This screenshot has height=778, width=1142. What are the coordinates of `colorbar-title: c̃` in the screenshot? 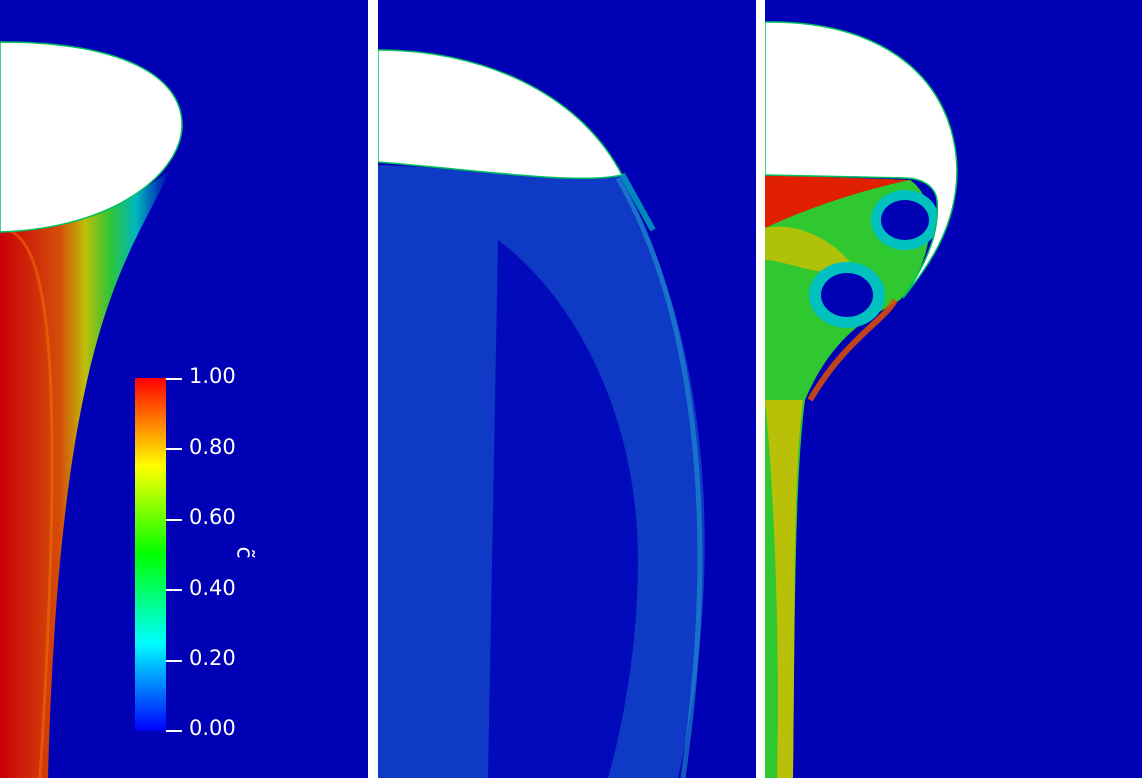 It's located at (244, 552).